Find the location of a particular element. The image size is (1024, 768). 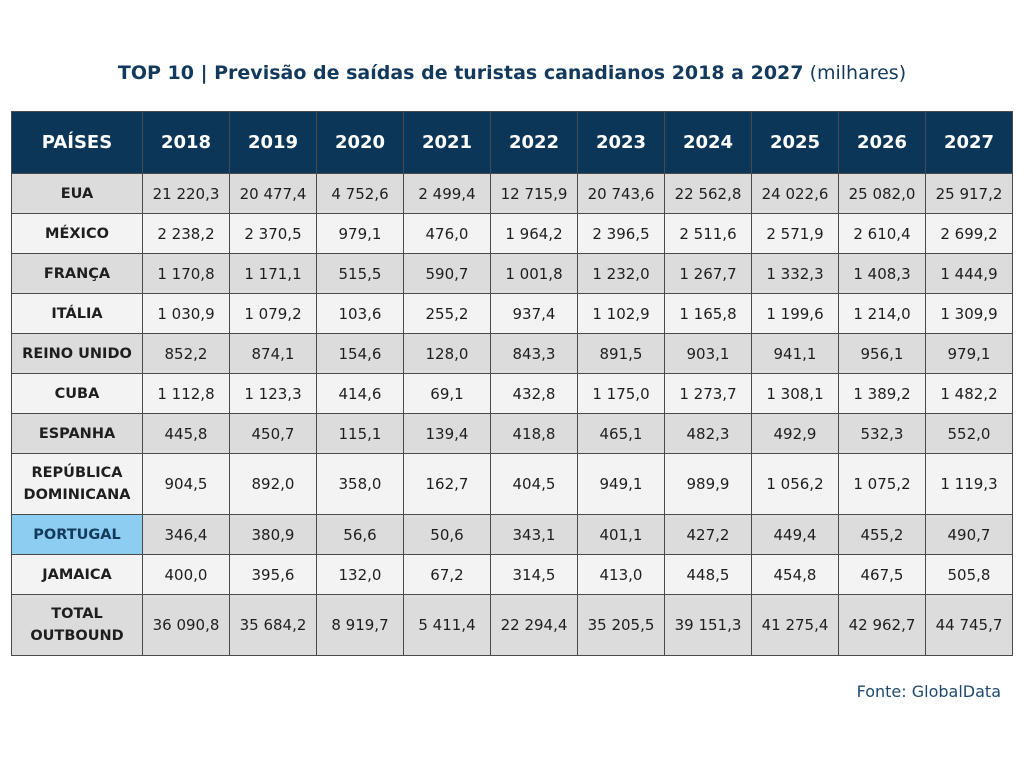

country-cell: FRANÇA is located at coordinates (77, 273).